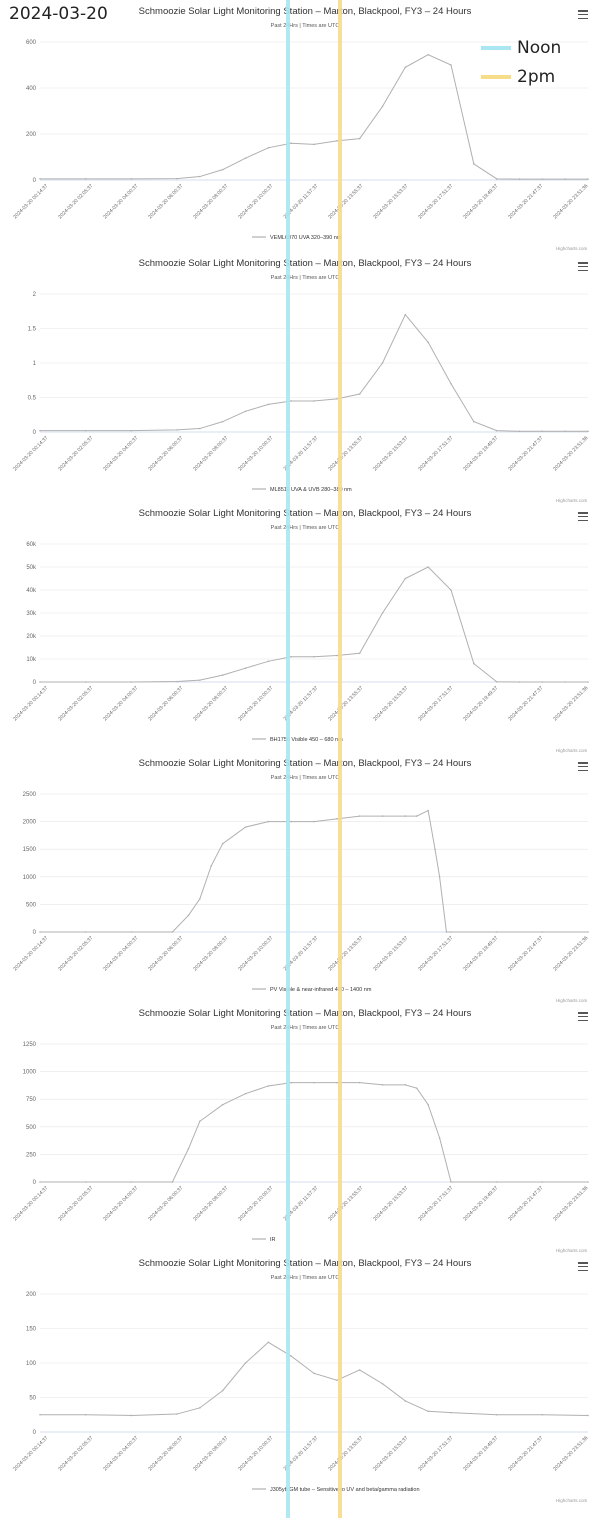 This screenshot has height=1518, width=610. What do you see at coordinates (32, 399) in the screenshot?
I see `y-tick-label: 0.5` at bounding box center [32, 399].